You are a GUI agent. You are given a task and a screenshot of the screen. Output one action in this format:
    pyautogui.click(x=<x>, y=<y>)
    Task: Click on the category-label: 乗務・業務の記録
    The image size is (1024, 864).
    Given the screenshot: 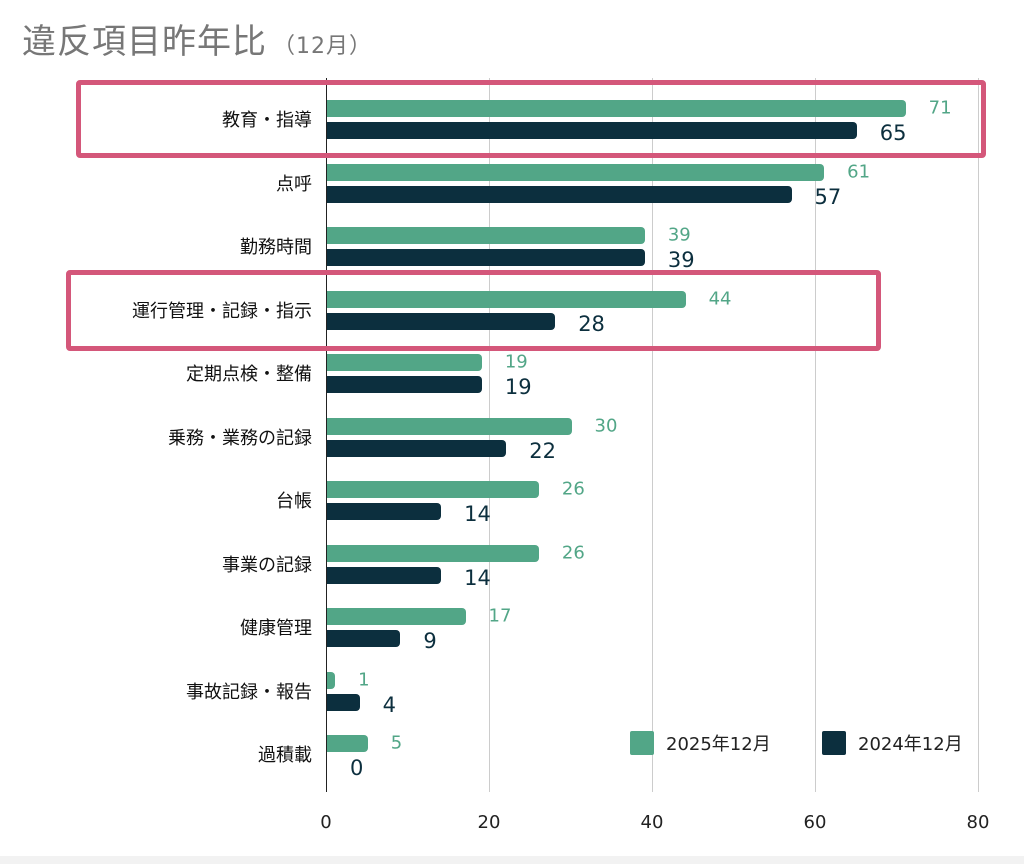 What is the action you would take?
    pyautogui.click(x=240, y=438)
    